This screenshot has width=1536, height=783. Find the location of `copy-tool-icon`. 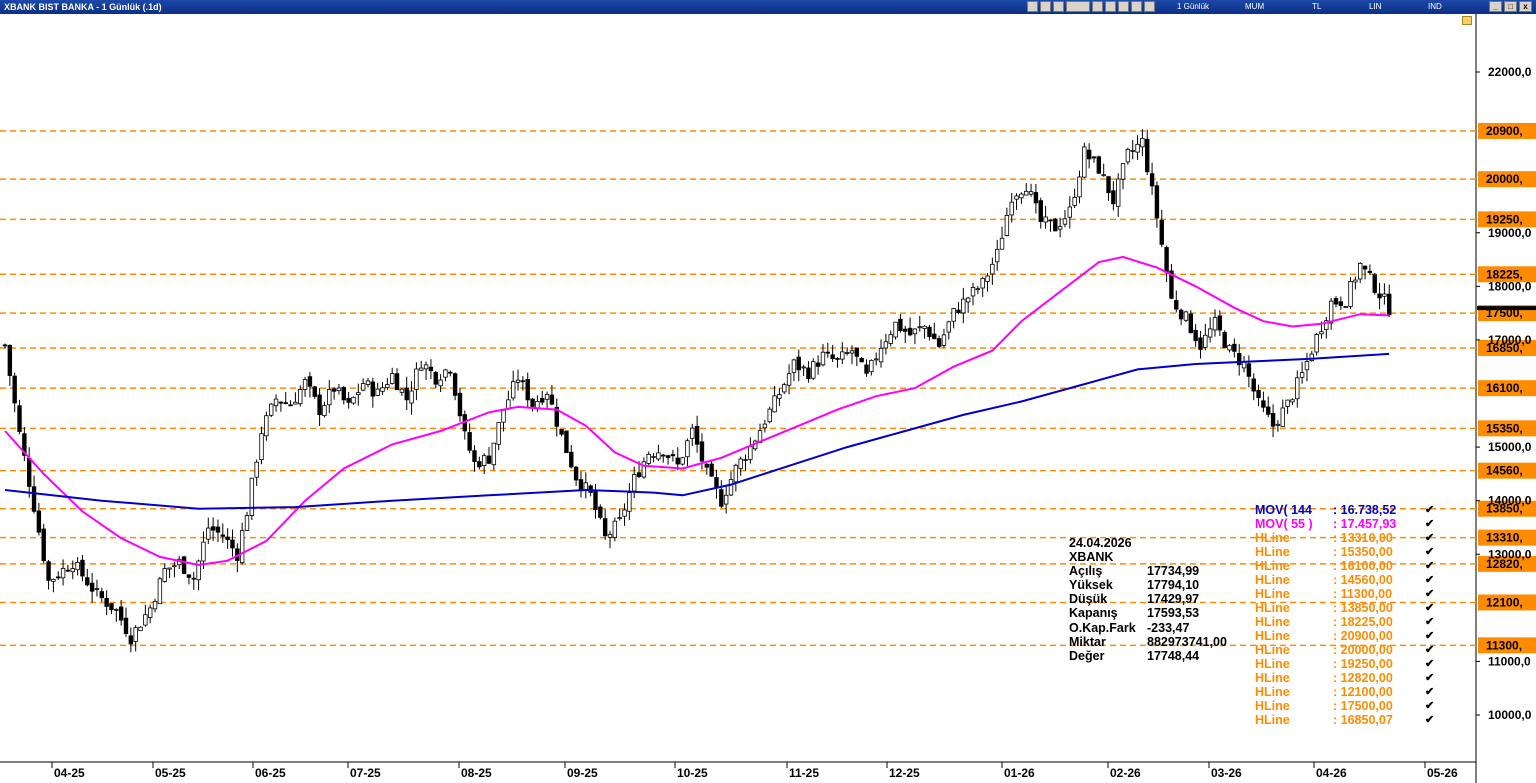

copy-tool-icon is located at coordinates (1097, 6).